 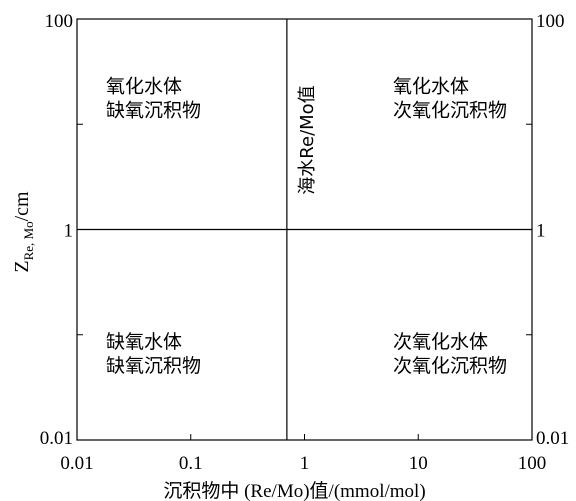 What do you see at coordinates (450, 354) in the screenshot?
I see `region-label: 次氧化水体次氧化沉积物` at bounding box center [450, 354].